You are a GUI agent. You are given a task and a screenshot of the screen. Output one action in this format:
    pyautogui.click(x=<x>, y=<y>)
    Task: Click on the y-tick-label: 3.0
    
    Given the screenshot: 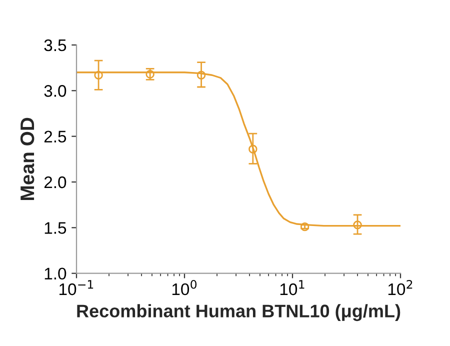 What is the action you would take?
    pyautogui.click(x=55, y=91)
    